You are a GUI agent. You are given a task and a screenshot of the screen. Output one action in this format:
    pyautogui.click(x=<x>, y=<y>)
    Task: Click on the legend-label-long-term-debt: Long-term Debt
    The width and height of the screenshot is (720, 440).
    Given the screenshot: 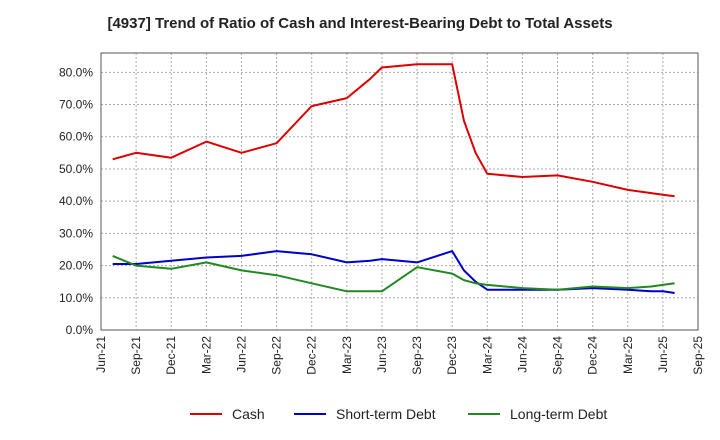 What is the action you would take?
    pyautogui.click(x=558, y=414)
    